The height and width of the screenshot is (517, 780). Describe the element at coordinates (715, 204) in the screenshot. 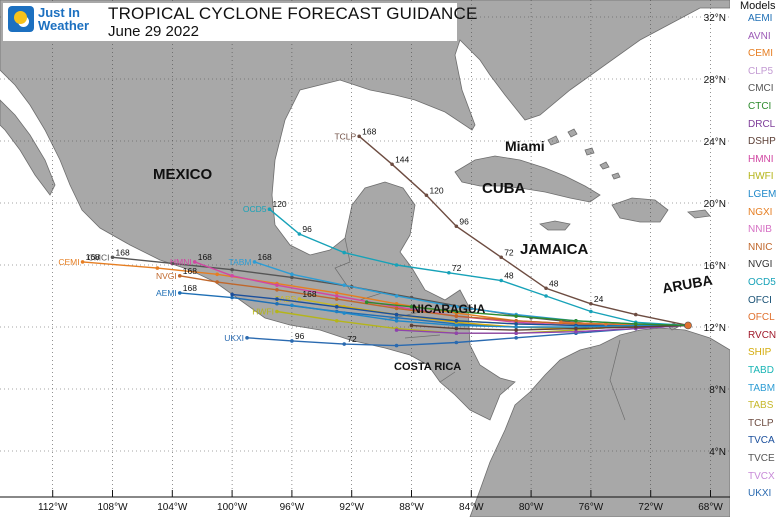

I see `lat-label: 20°N` at that location.